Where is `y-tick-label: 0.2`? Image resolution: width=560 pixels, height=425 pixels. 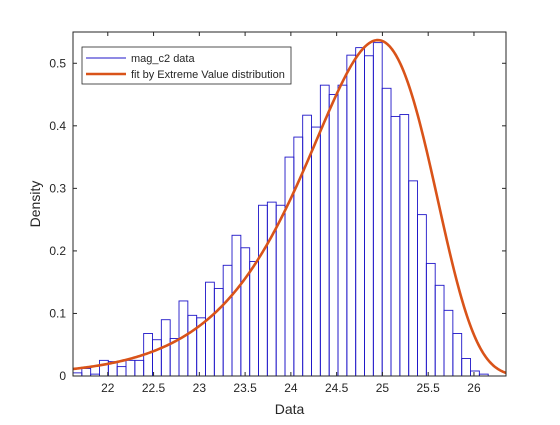 y-tick-label: 0.2 is located at coordinates (57, 251).